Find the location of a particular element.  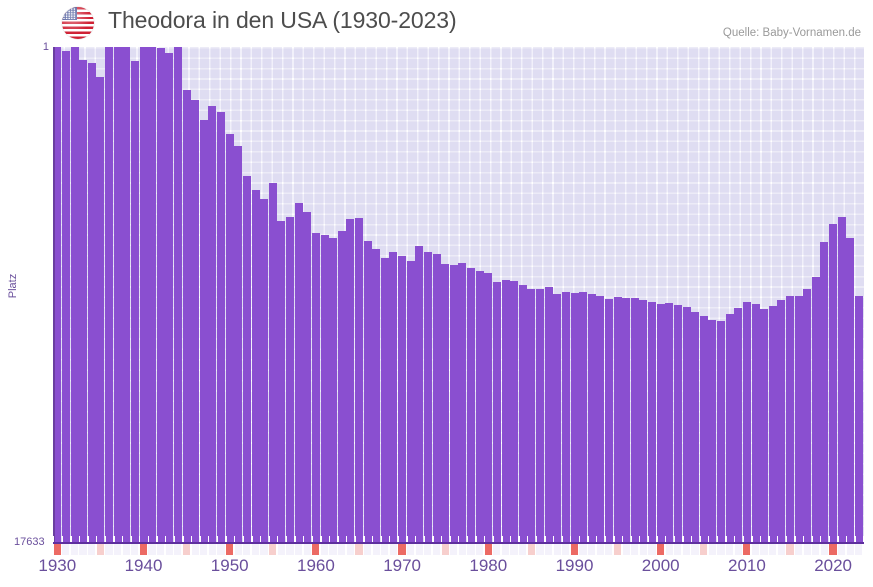

x-axis-label-1990: 1990 is located at coordinates (574, 565).